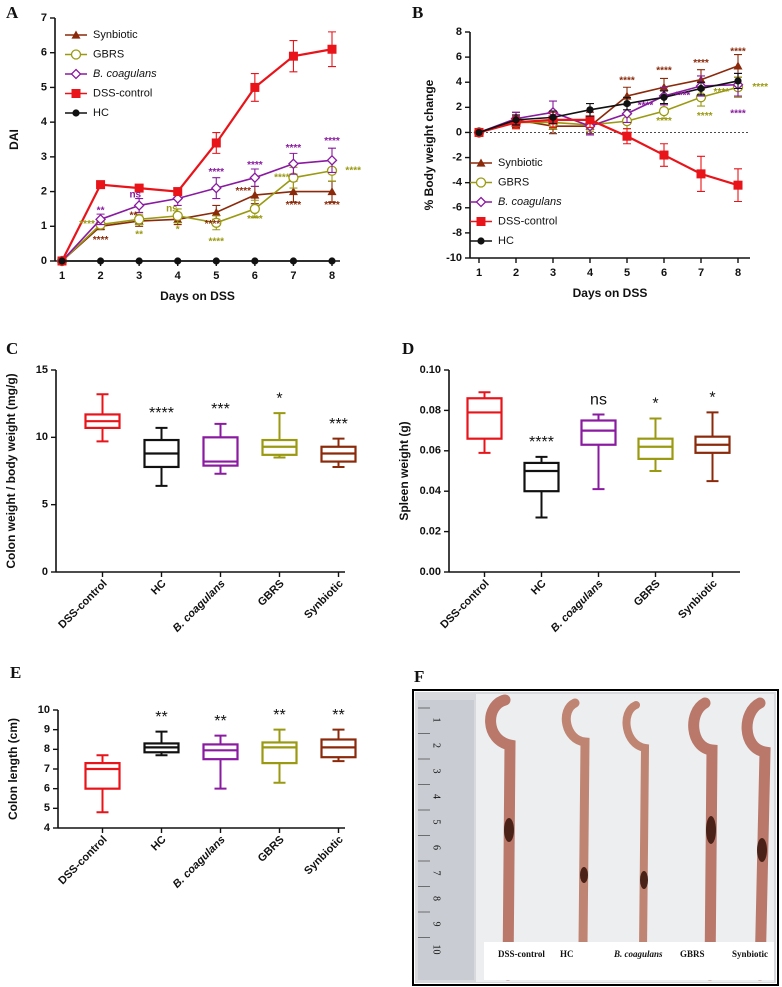  What do you see at coordinates (595, 837) in the screenshot?
I see `photo-panel` at bounding box center [595, 837].